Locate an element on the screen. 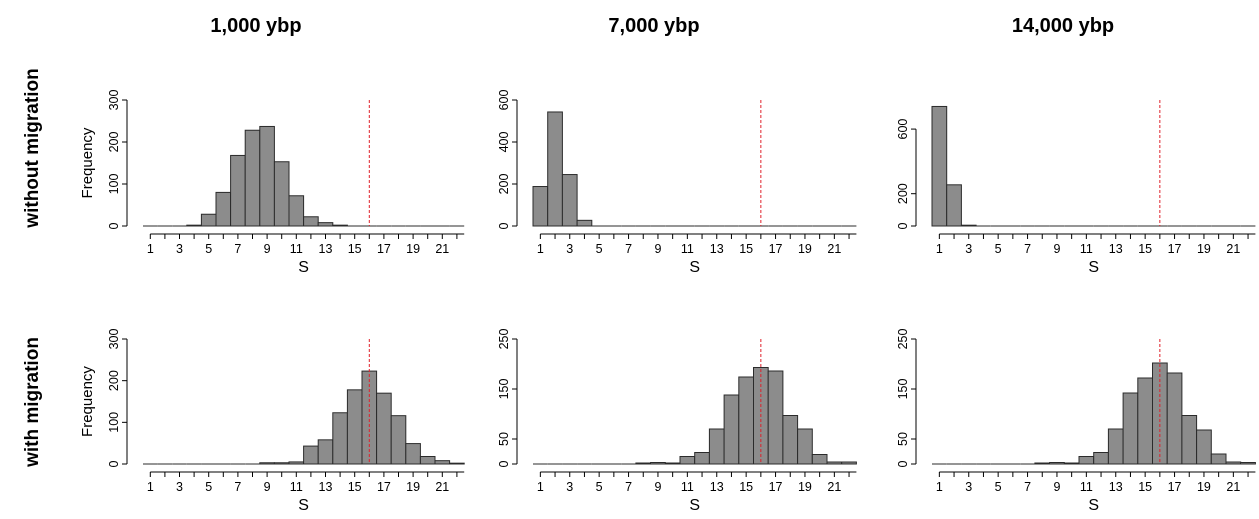  y-tick-label: 600 is located at coordinates (504, 100).